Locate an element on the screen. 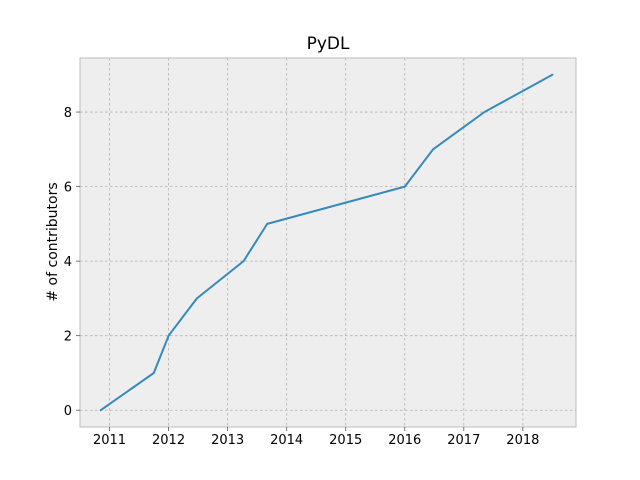  x-tick-label: 2015 is located at coordinates (345, 440).